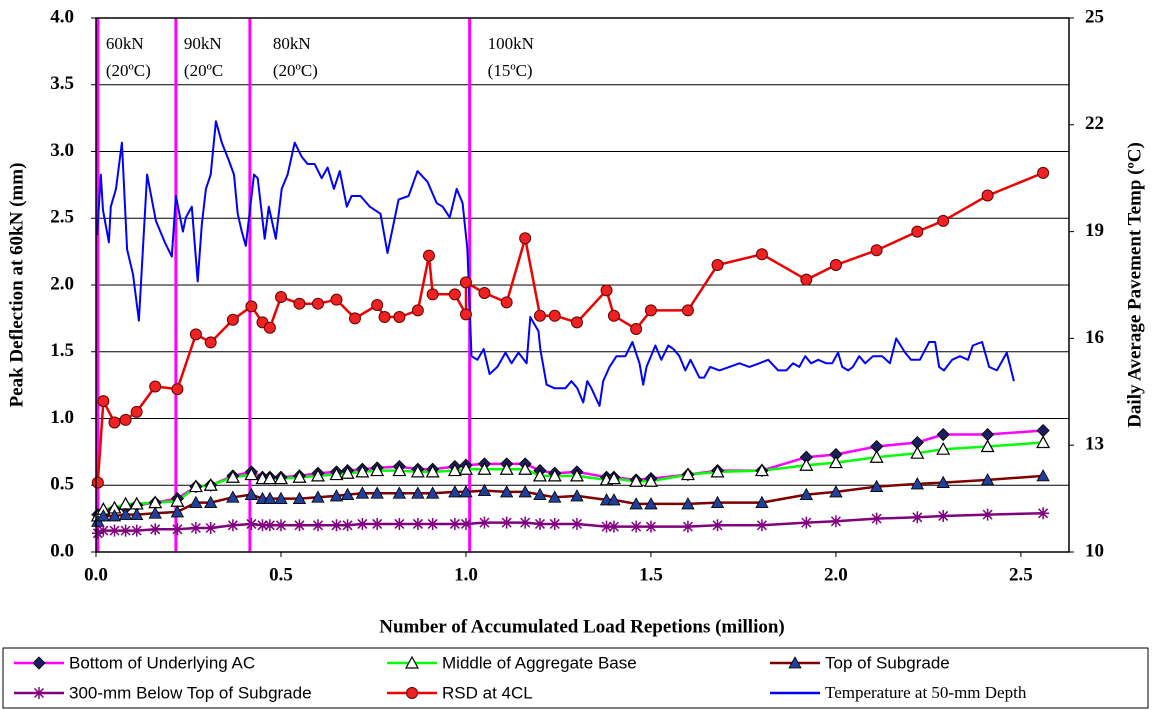 Image resolution: width=1152 pixels, height=710 pixels. What do you see at coordinates (62, 83) in the screenshot?
I see `y-tick-label: 3.5` at bounding box center [62, 83].